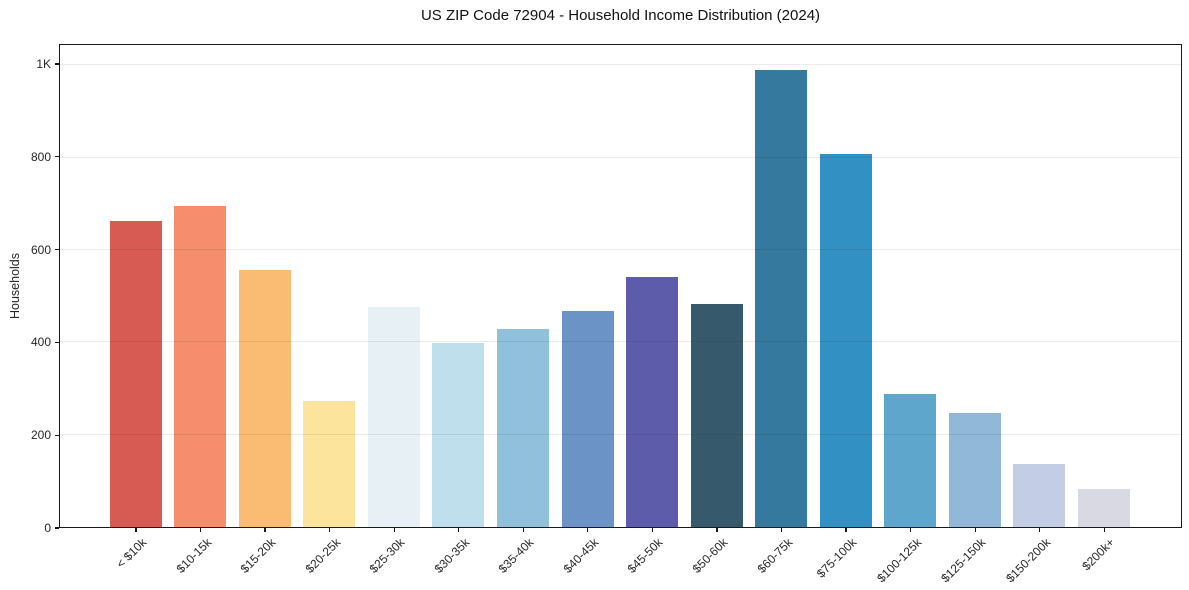 This screenshot has height=590, width=1189. I want to click on x-tick-mark-$125-150k, so click(975, 530).